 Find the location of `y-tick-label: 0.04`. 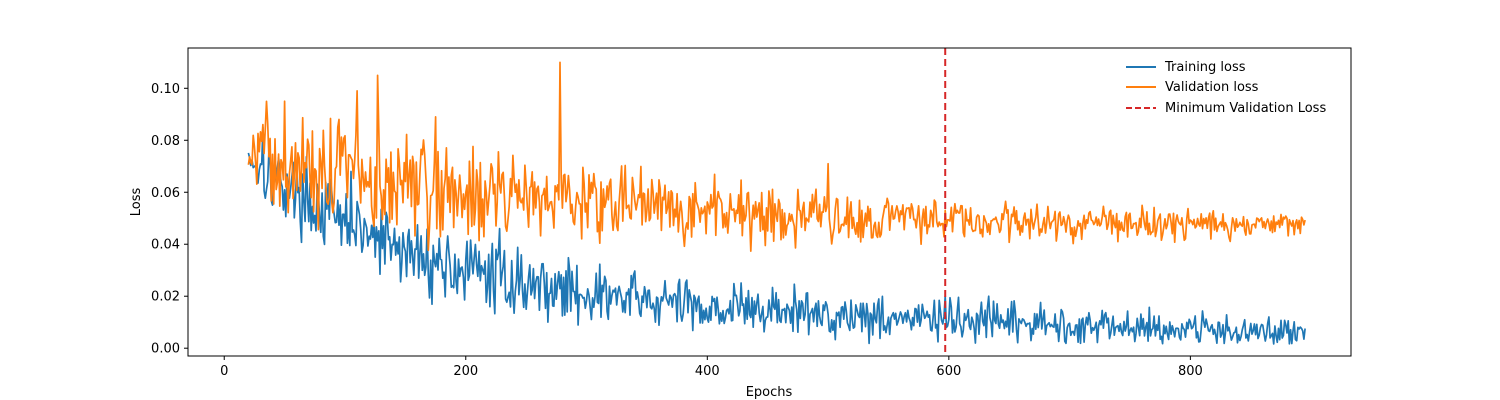

y-tick-label: 0.04 is located at coordinates (165, 245).